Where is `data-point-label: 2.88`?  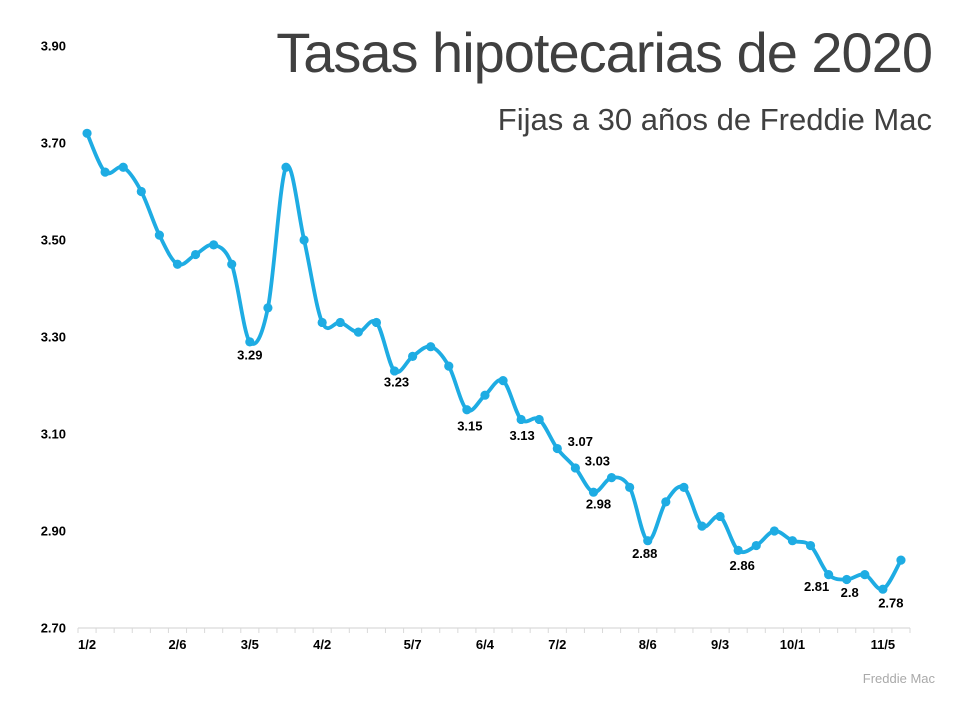
data-point-label: 2.88 is located at coordinates (644, 553).